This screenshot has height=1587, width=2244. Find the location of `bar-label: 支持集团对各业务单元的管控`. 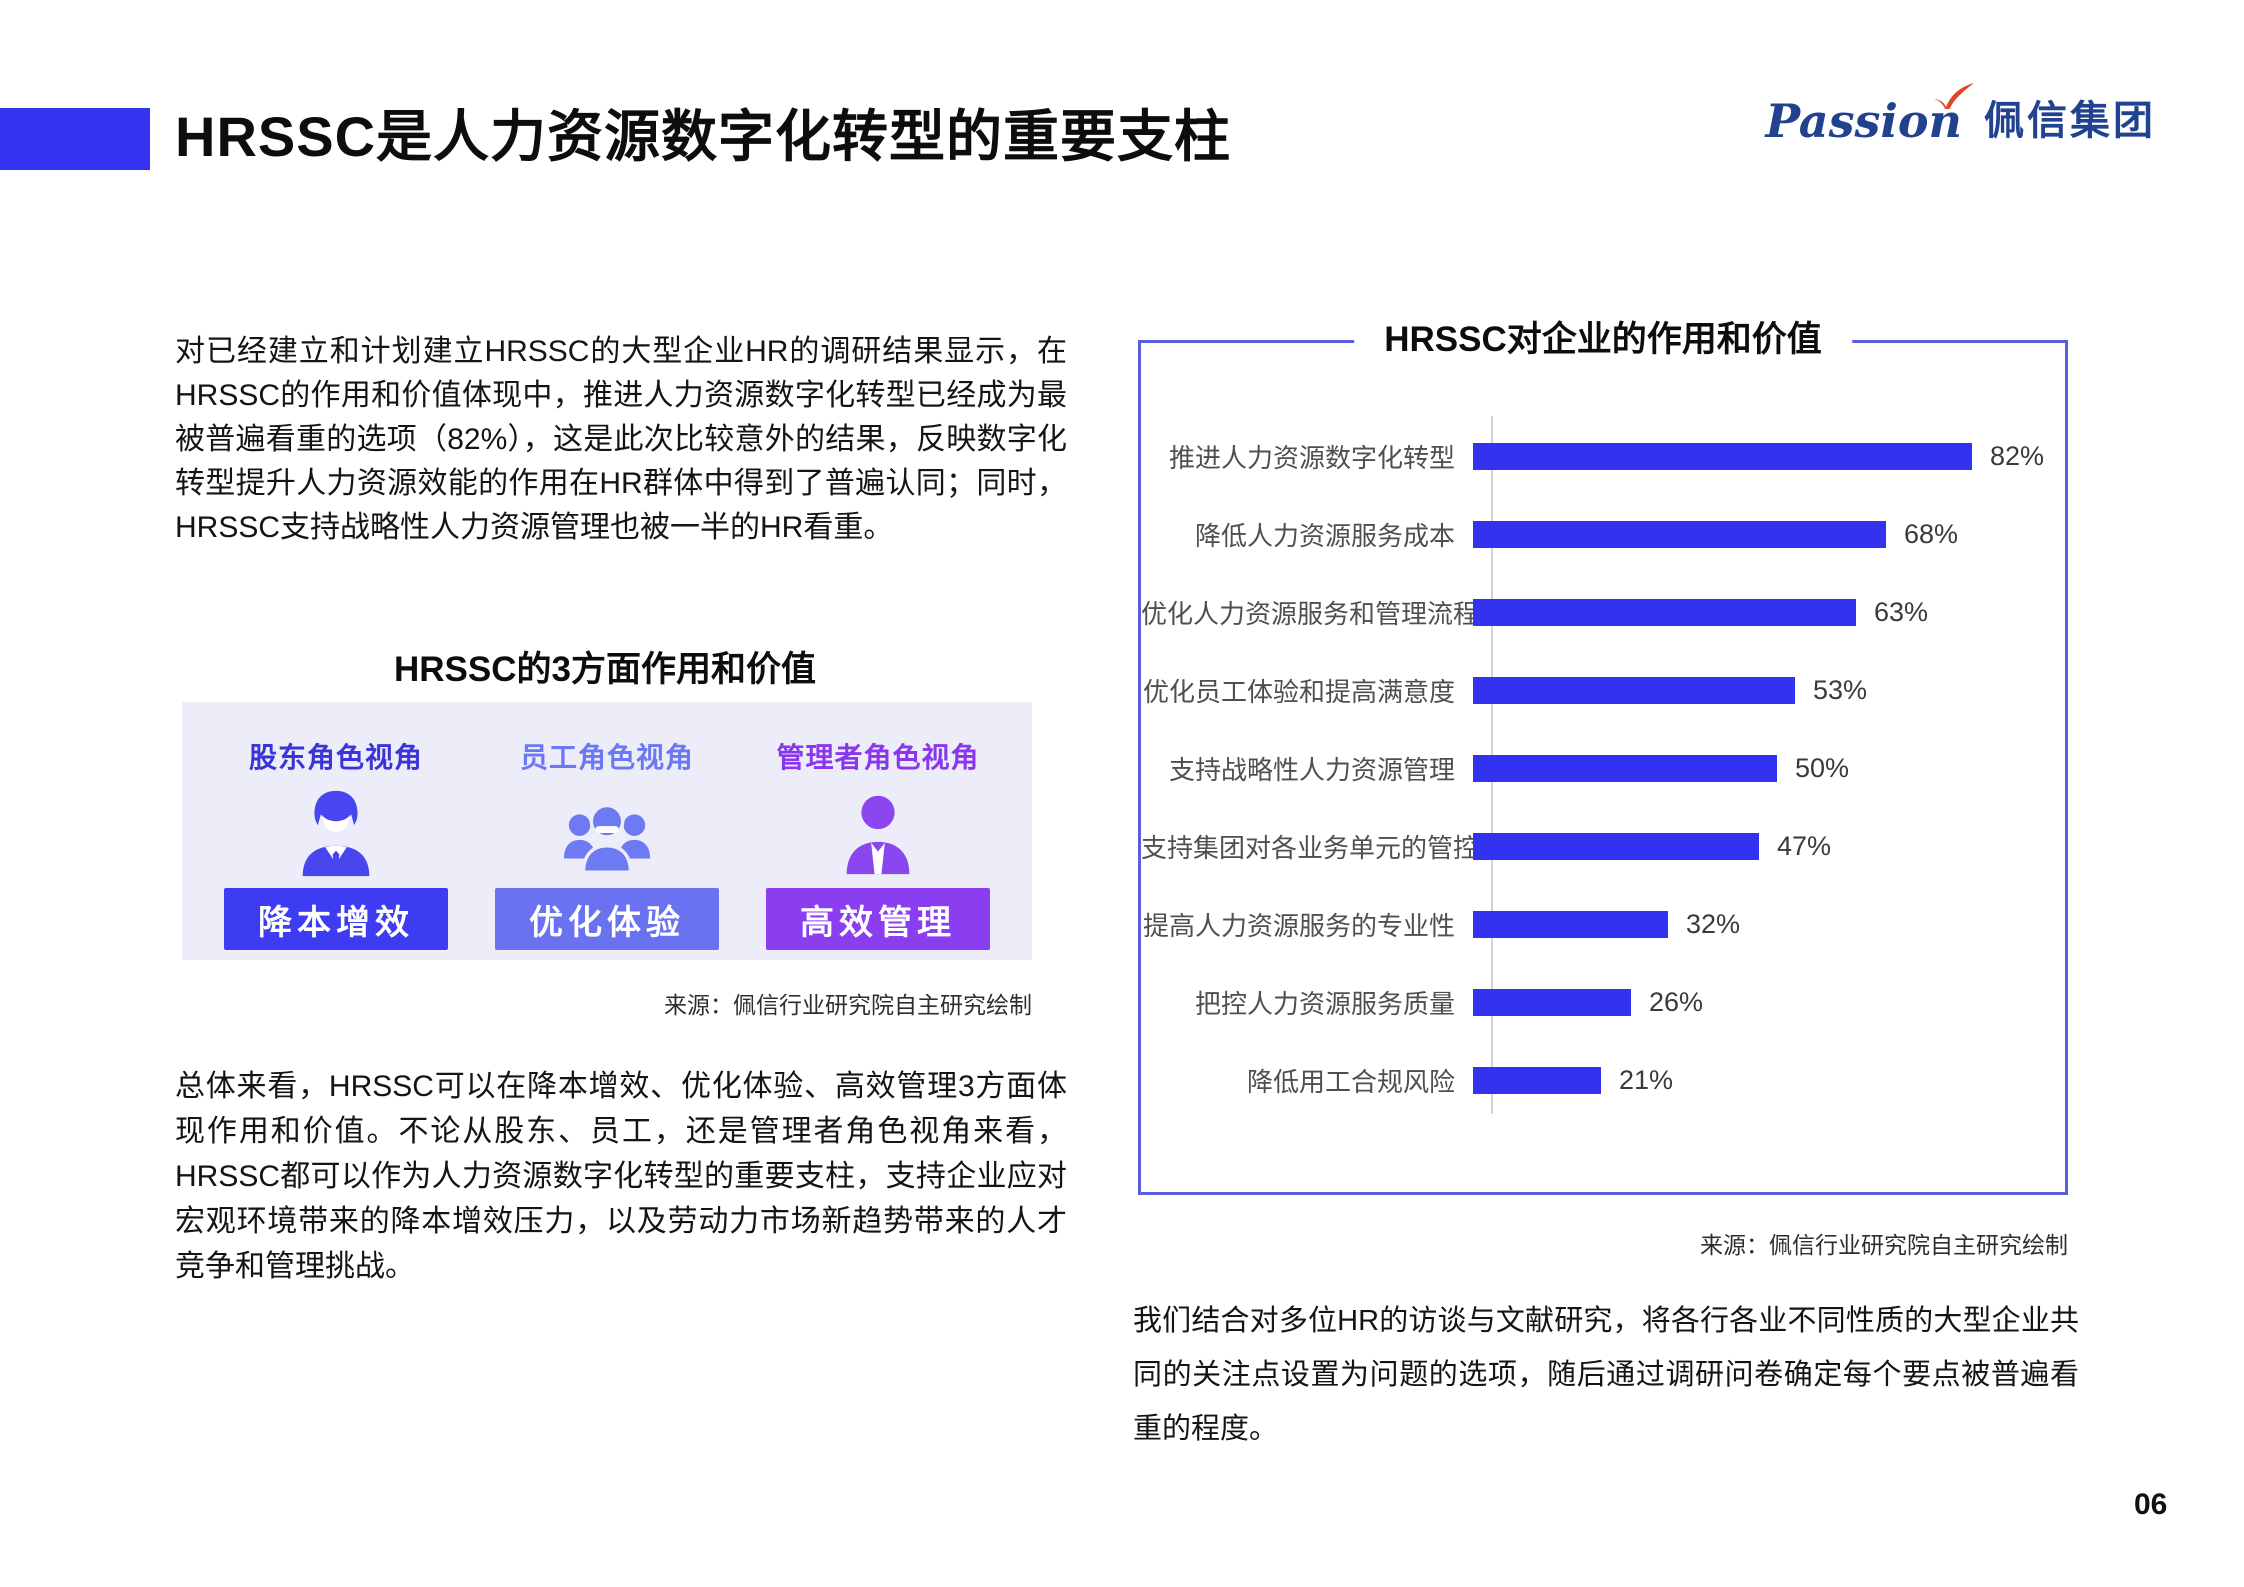

bar-label: 支持集团对各业务单元的管控 is located at coordinates (1310, 848).